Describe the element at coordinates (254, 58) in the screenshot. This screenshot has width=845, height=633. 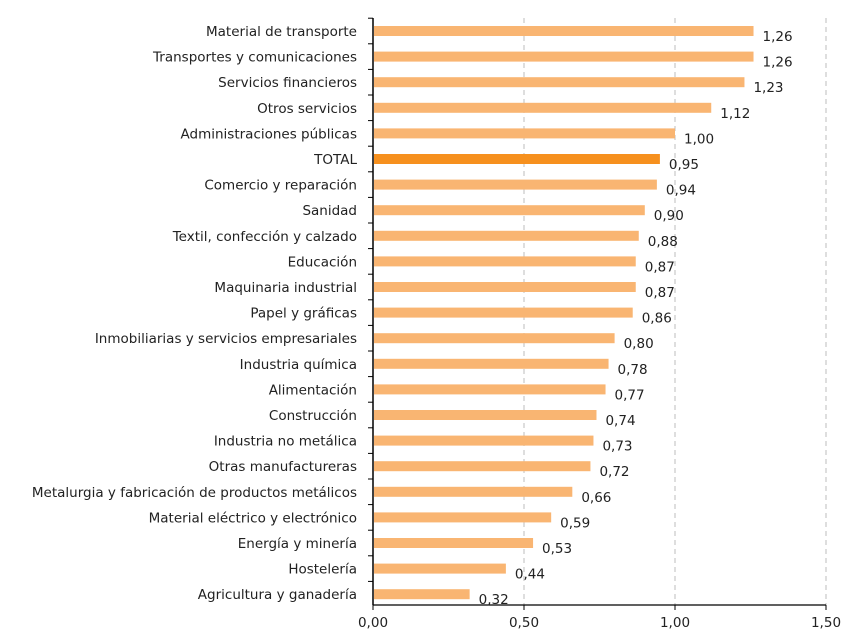
I see `category-label: Transportes y comunicaciones` at that location.